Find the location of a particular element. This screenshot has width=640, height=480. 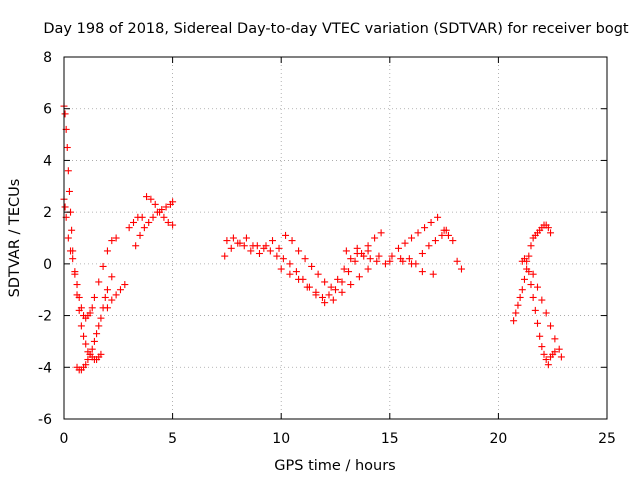

x-tick-label: 20 is located at coordinates (498, 439).